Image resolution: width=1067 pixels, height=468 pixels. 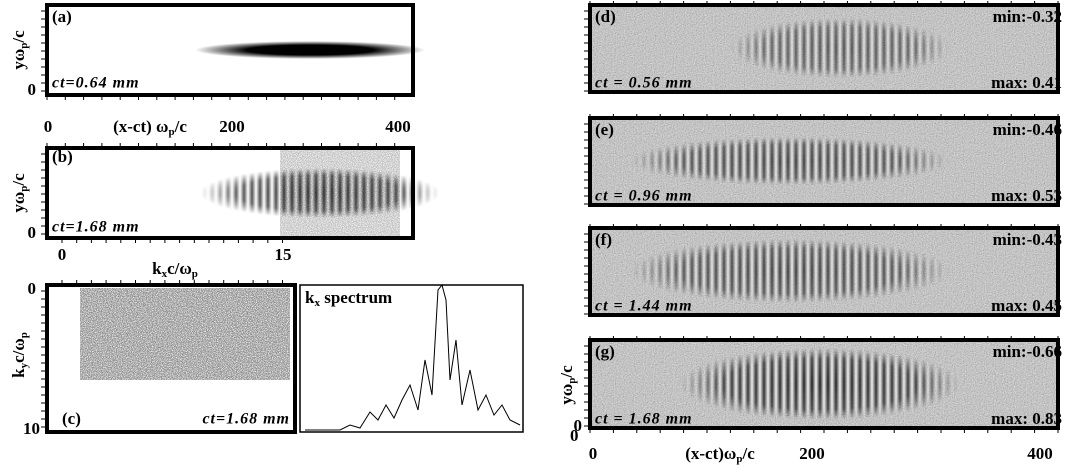 What do you see at coordinates (644, 419) in the screenshot?
I see `time-label: ct = 1.68 mm` at bounding box center [644, 419].